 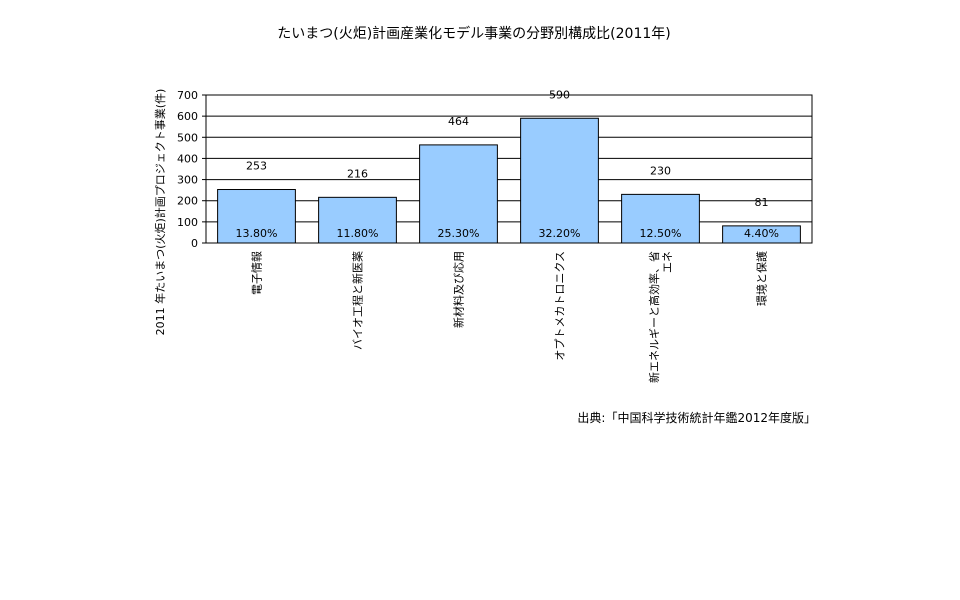 I want to click on category-label: 新材料及び応用, so click(x=459, y=289).